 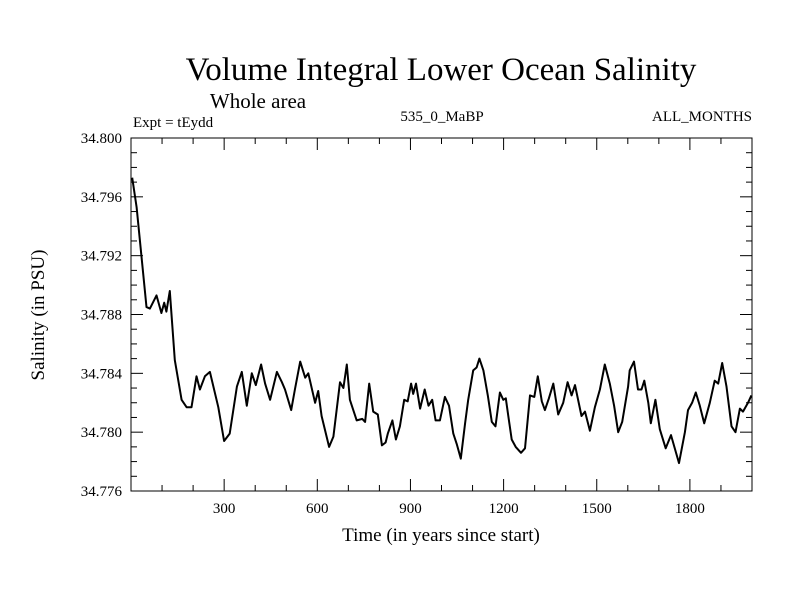 What do you see at coordinates (504, 509) in the screenshot?
I see `x-tick-label: 1200` at bounding box center [504, 509].